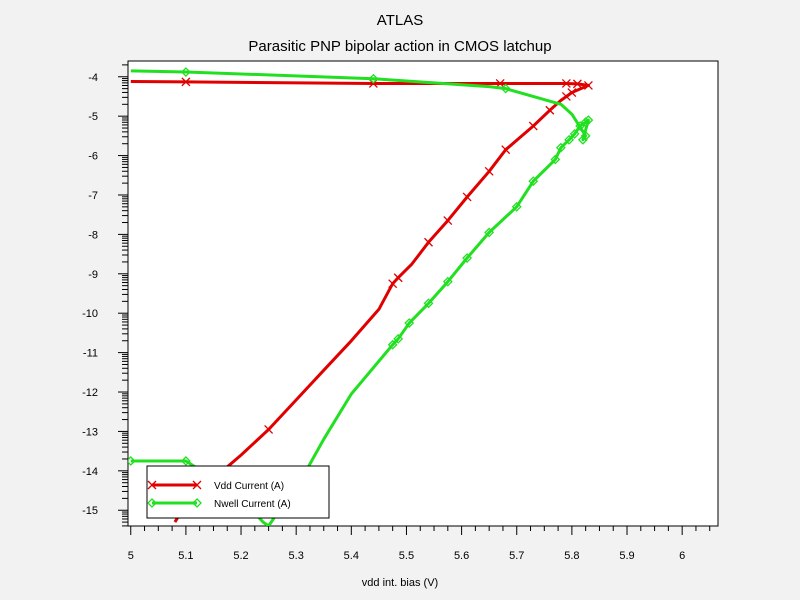 The height and width of the screenshot is (600, 800). I want to click on x-tick-label: 5.1, so click(185, 556).